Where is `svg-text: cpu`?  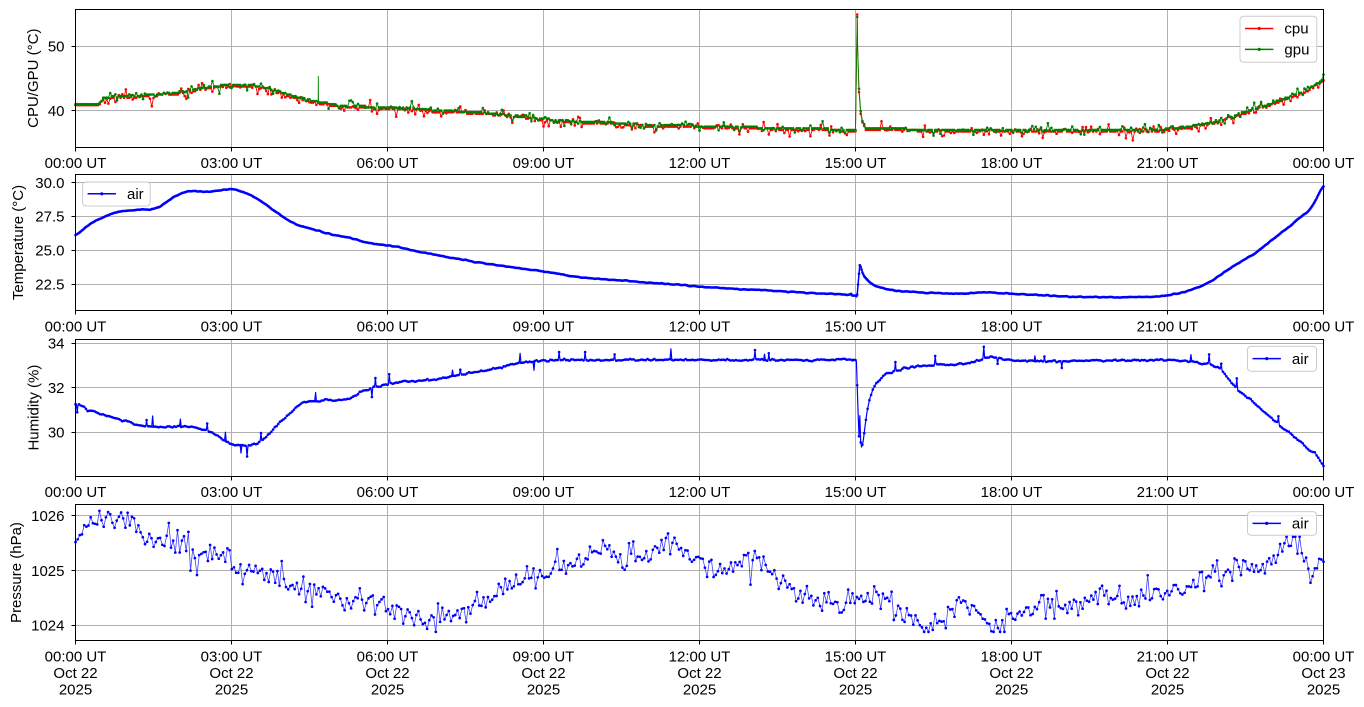
svg-text: cpu is located at coordinates (1296, 29).